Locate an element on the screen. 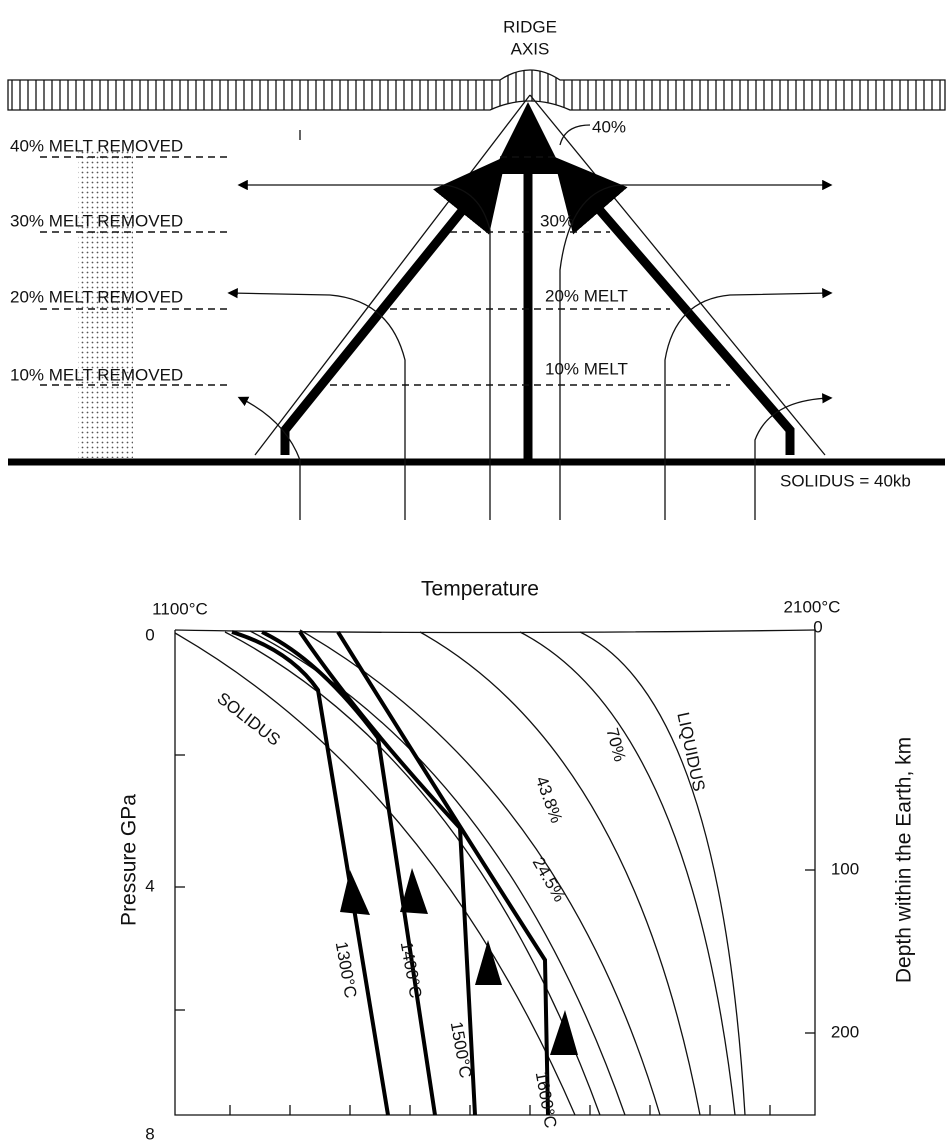  adiabat-arrows is located at coordinates (459, 961).